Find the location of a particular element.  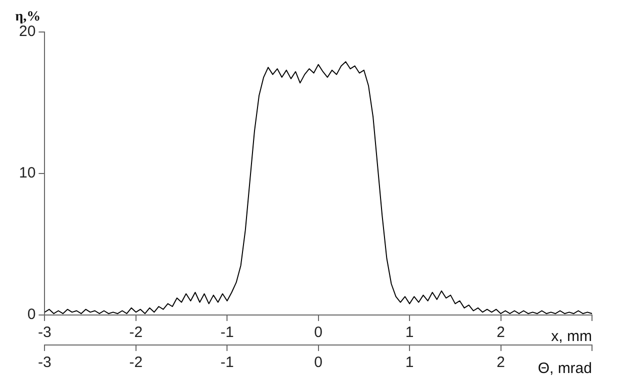

x2-tick-label: 1 is located at coordinates (409, 363).